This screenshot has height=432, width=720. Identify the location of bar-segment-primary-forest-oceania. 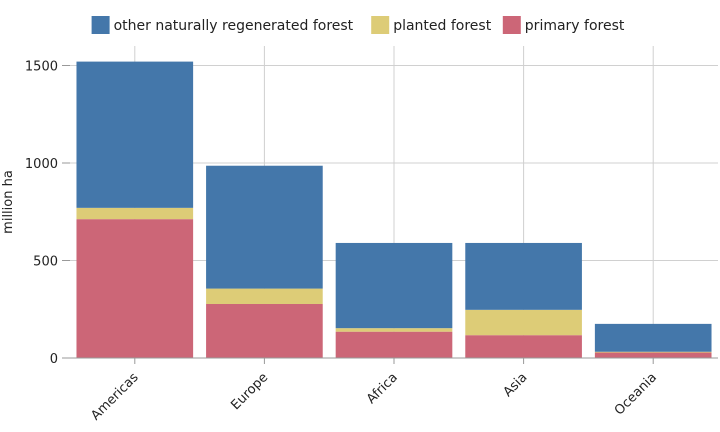
(653, 355).